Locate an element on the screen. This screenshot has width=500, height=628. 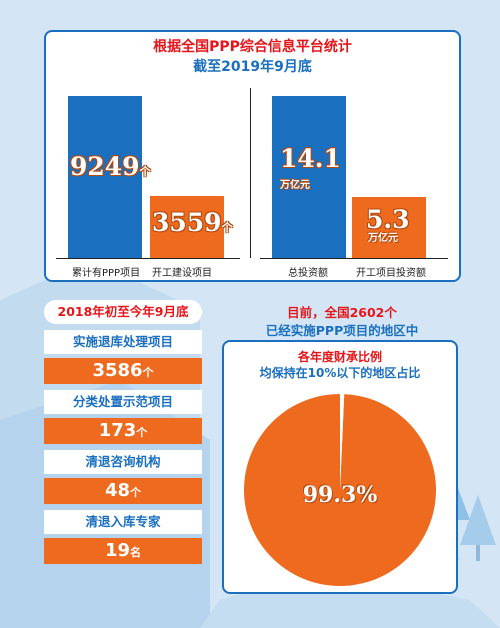
bar-started-project-investment is located at coordinates (389, 227).